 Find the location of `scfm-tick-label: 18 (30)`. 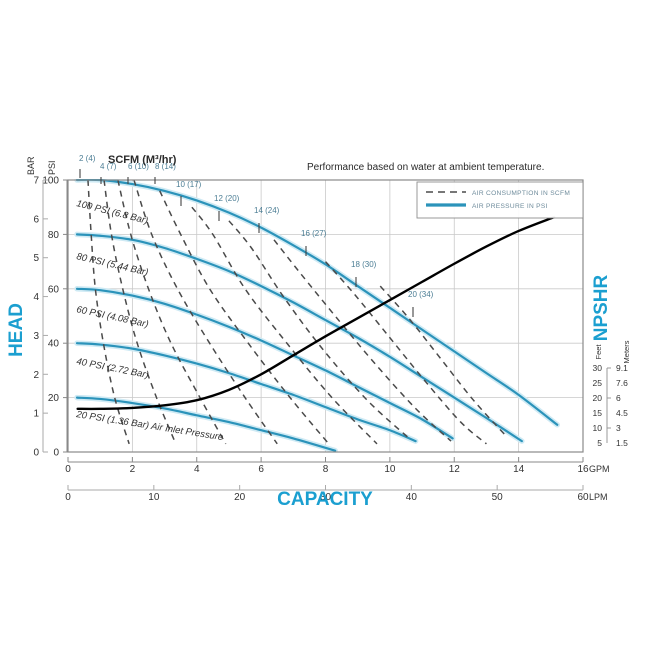

scfm-tick-label: 18 (30) is located at coordinates (364, 264).